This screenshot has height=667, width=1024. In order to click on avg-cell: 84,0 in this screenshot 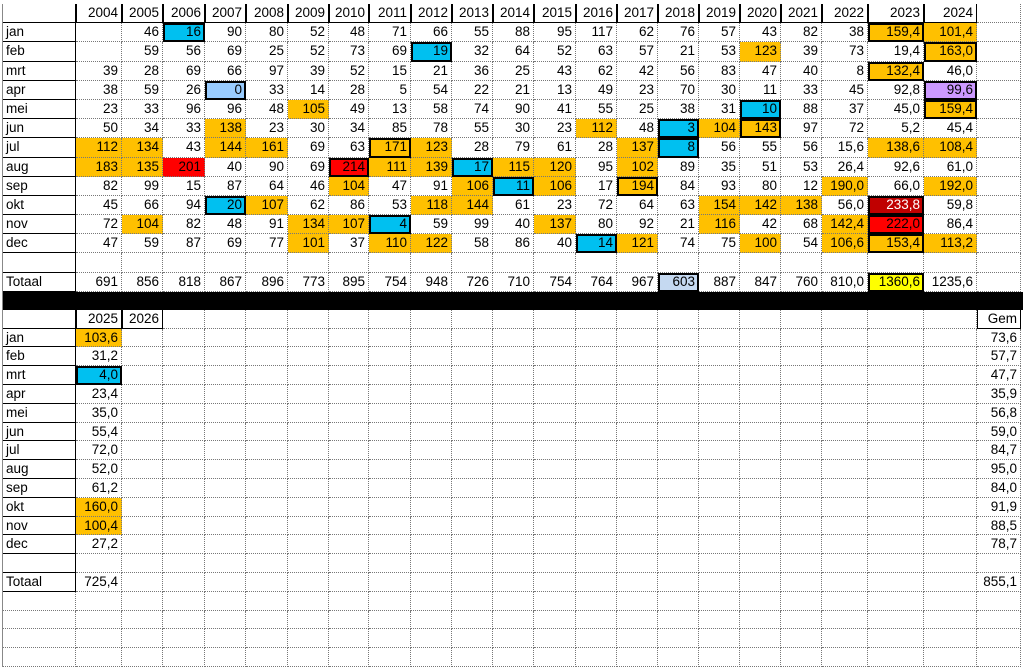, I will do `click(999, 488)`.